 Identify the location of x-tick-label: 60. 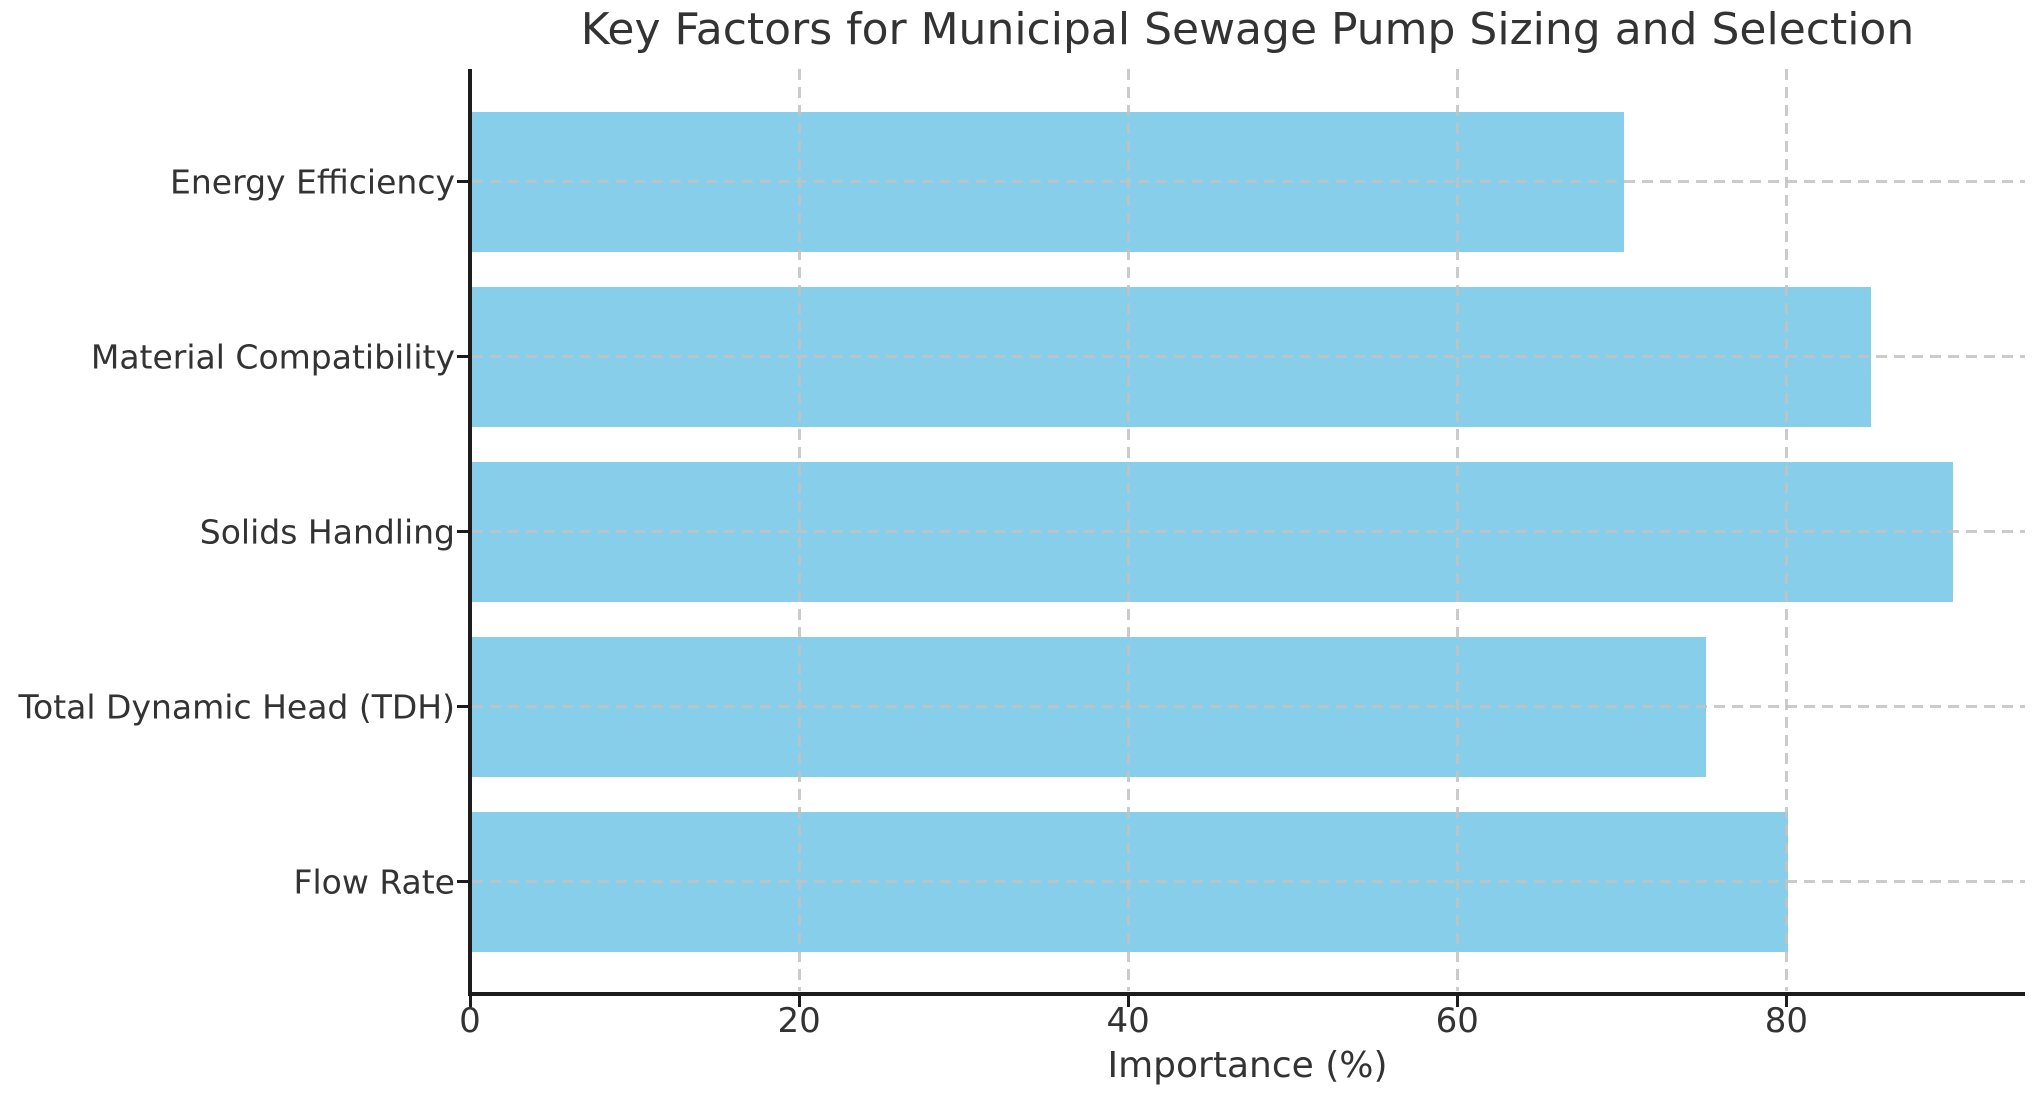
(1457, 1021).